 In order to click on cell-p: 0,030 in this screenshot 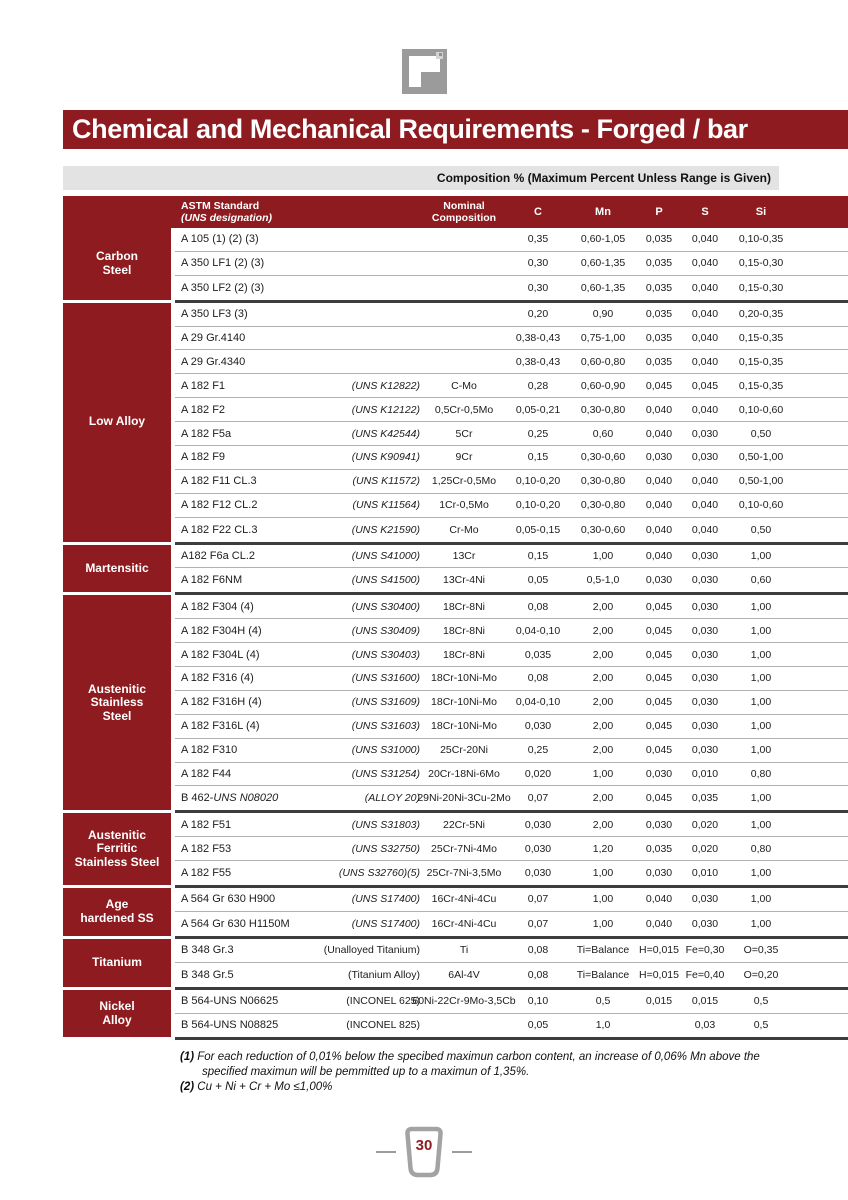, I will do `click(659, 774)`.